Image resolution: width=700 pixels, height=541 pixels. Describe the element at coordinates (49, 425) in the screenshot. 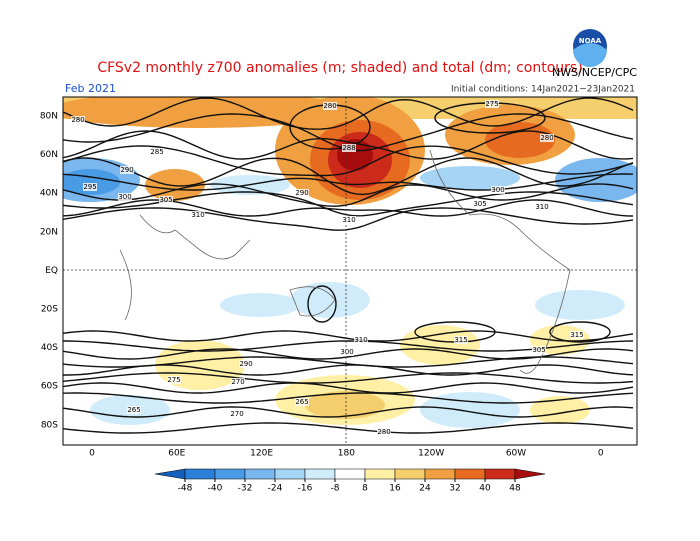

I see `lat-label: 80S` at that location.